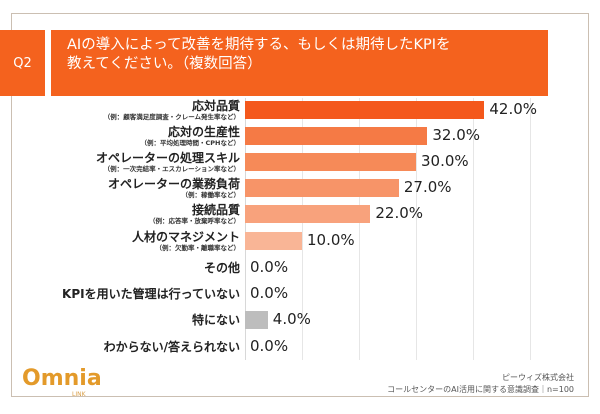 This screenshot has height=414, width=600. What do you see at coordinates (331, 240) in the screenshot?
I see `data-label: 10.0%` at bounding box center [331, 240].